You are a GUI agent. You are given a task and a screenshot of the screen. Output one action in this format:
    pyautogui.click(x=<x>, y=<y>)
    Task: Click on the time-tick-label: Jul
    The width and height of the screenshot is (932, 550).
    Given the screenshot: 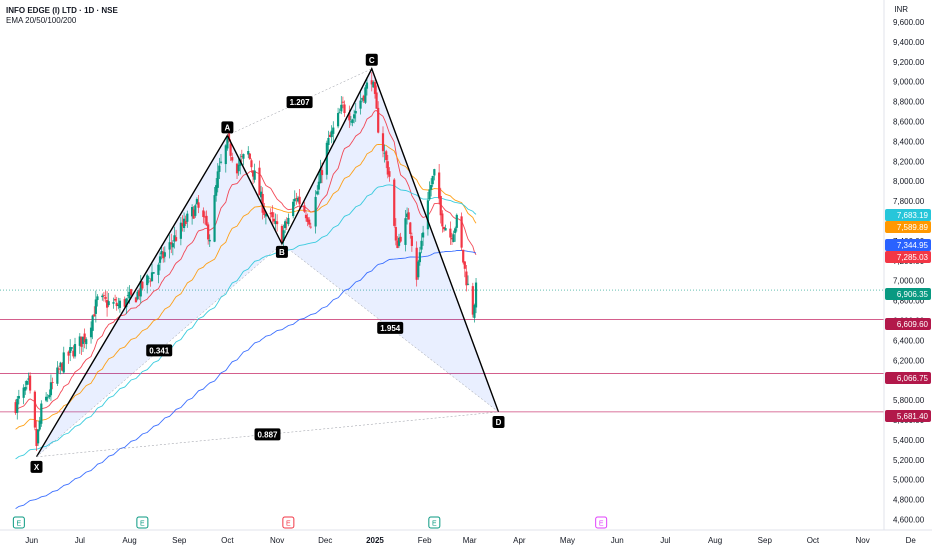 What is the action you would take?
    pyautogui.click(x=80, y=540)
    